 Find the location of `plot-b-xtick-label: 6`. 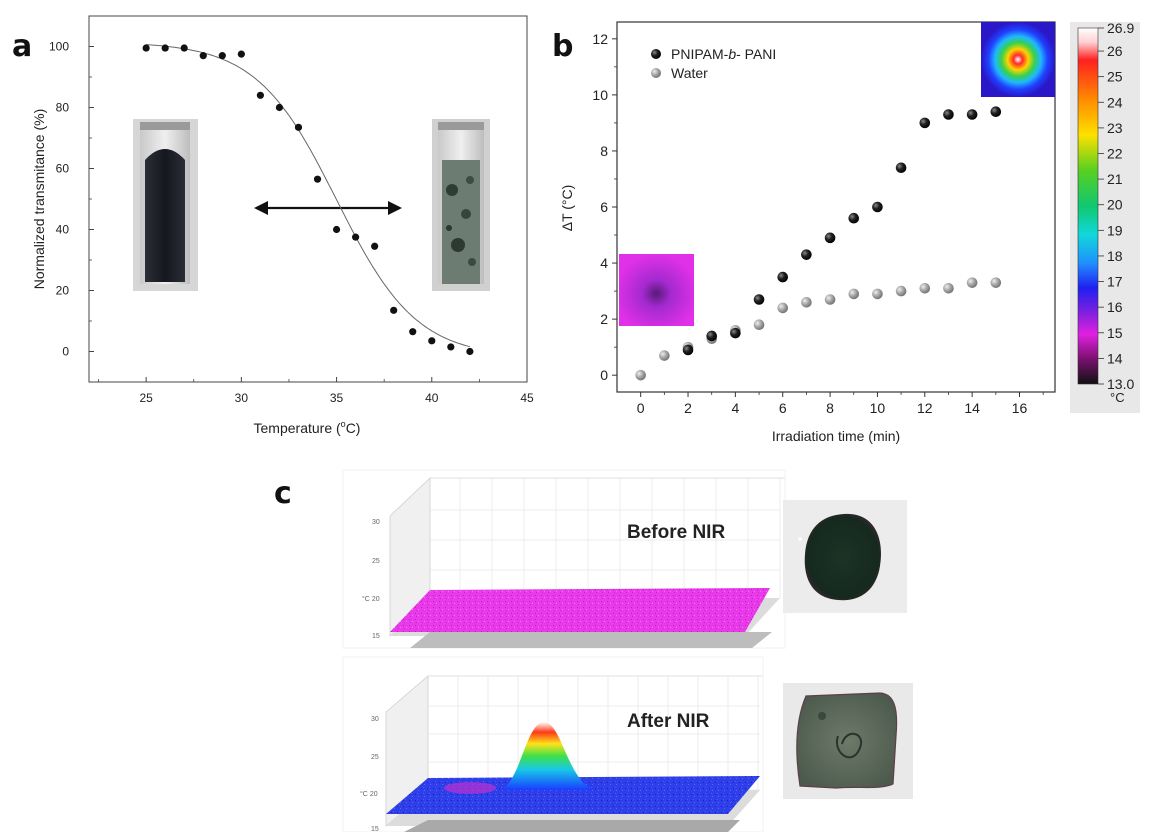

plot-b-xtick-label: 6 is located at coordinates (783, 408).